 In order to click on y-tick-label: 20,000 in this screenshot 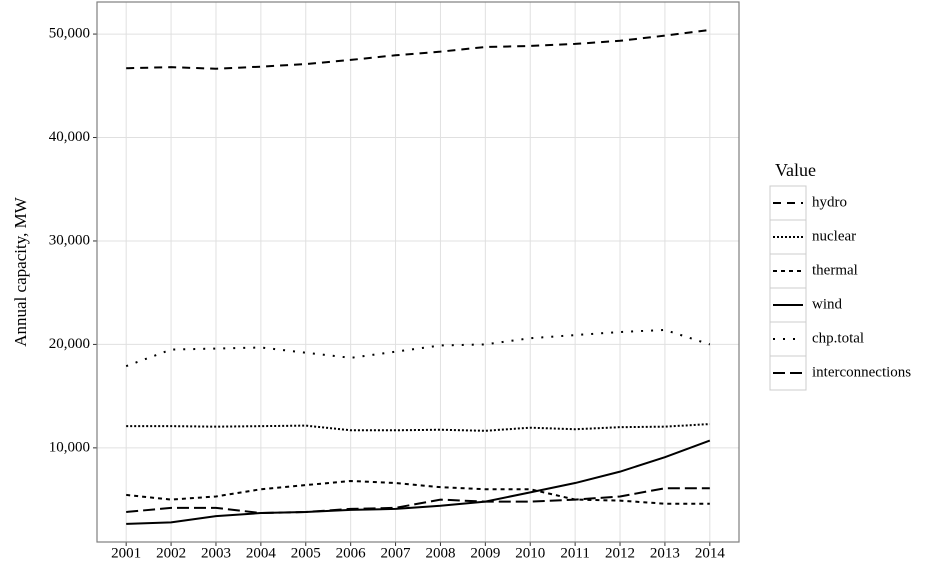, I will do `click(69, 344)`.